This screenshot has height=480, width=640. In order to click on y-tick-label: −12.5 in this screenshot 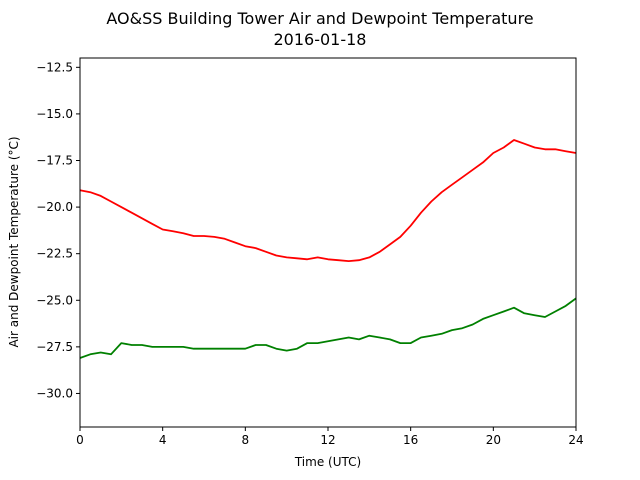, I will do `click(54, 67)`.